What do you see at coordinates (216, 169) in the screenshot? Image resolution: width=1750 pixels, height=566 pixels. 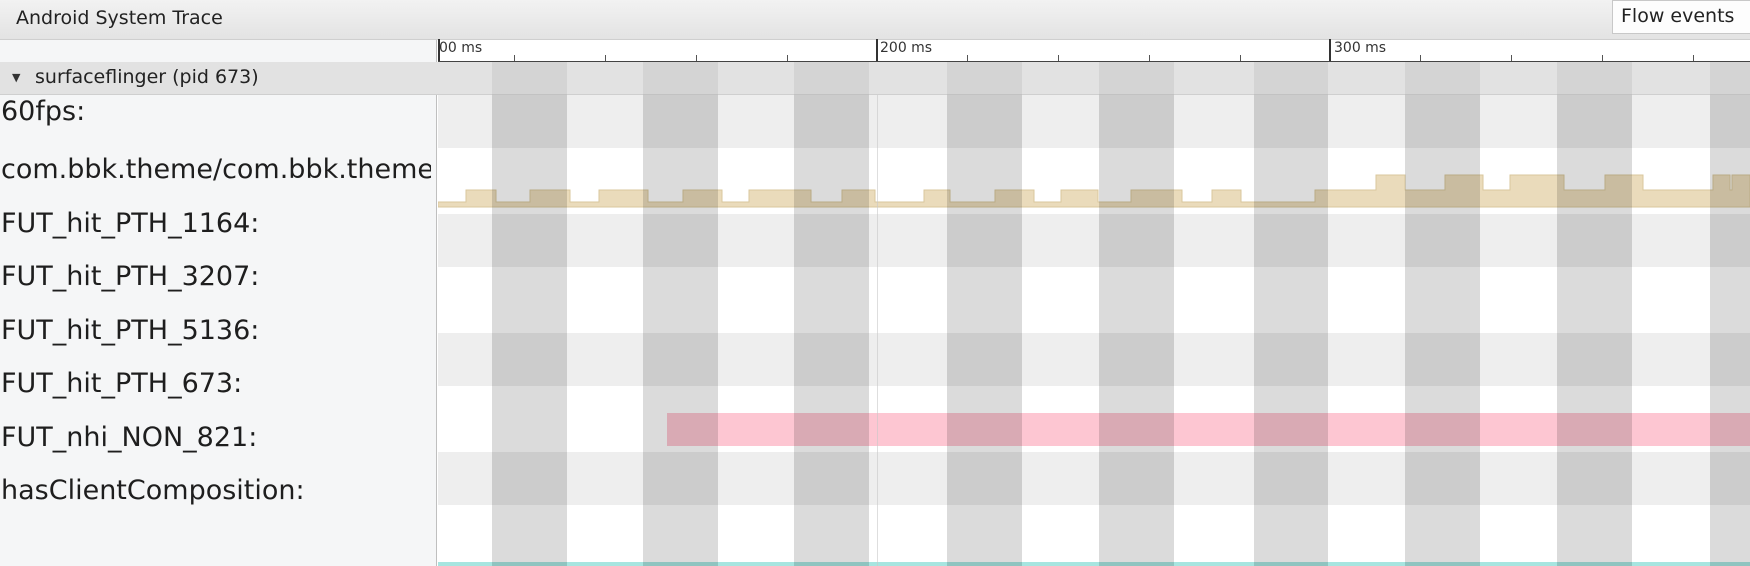 I see `track-label: com.bbk.theme/com.bbk.theme` at bounding box center [216, 169].